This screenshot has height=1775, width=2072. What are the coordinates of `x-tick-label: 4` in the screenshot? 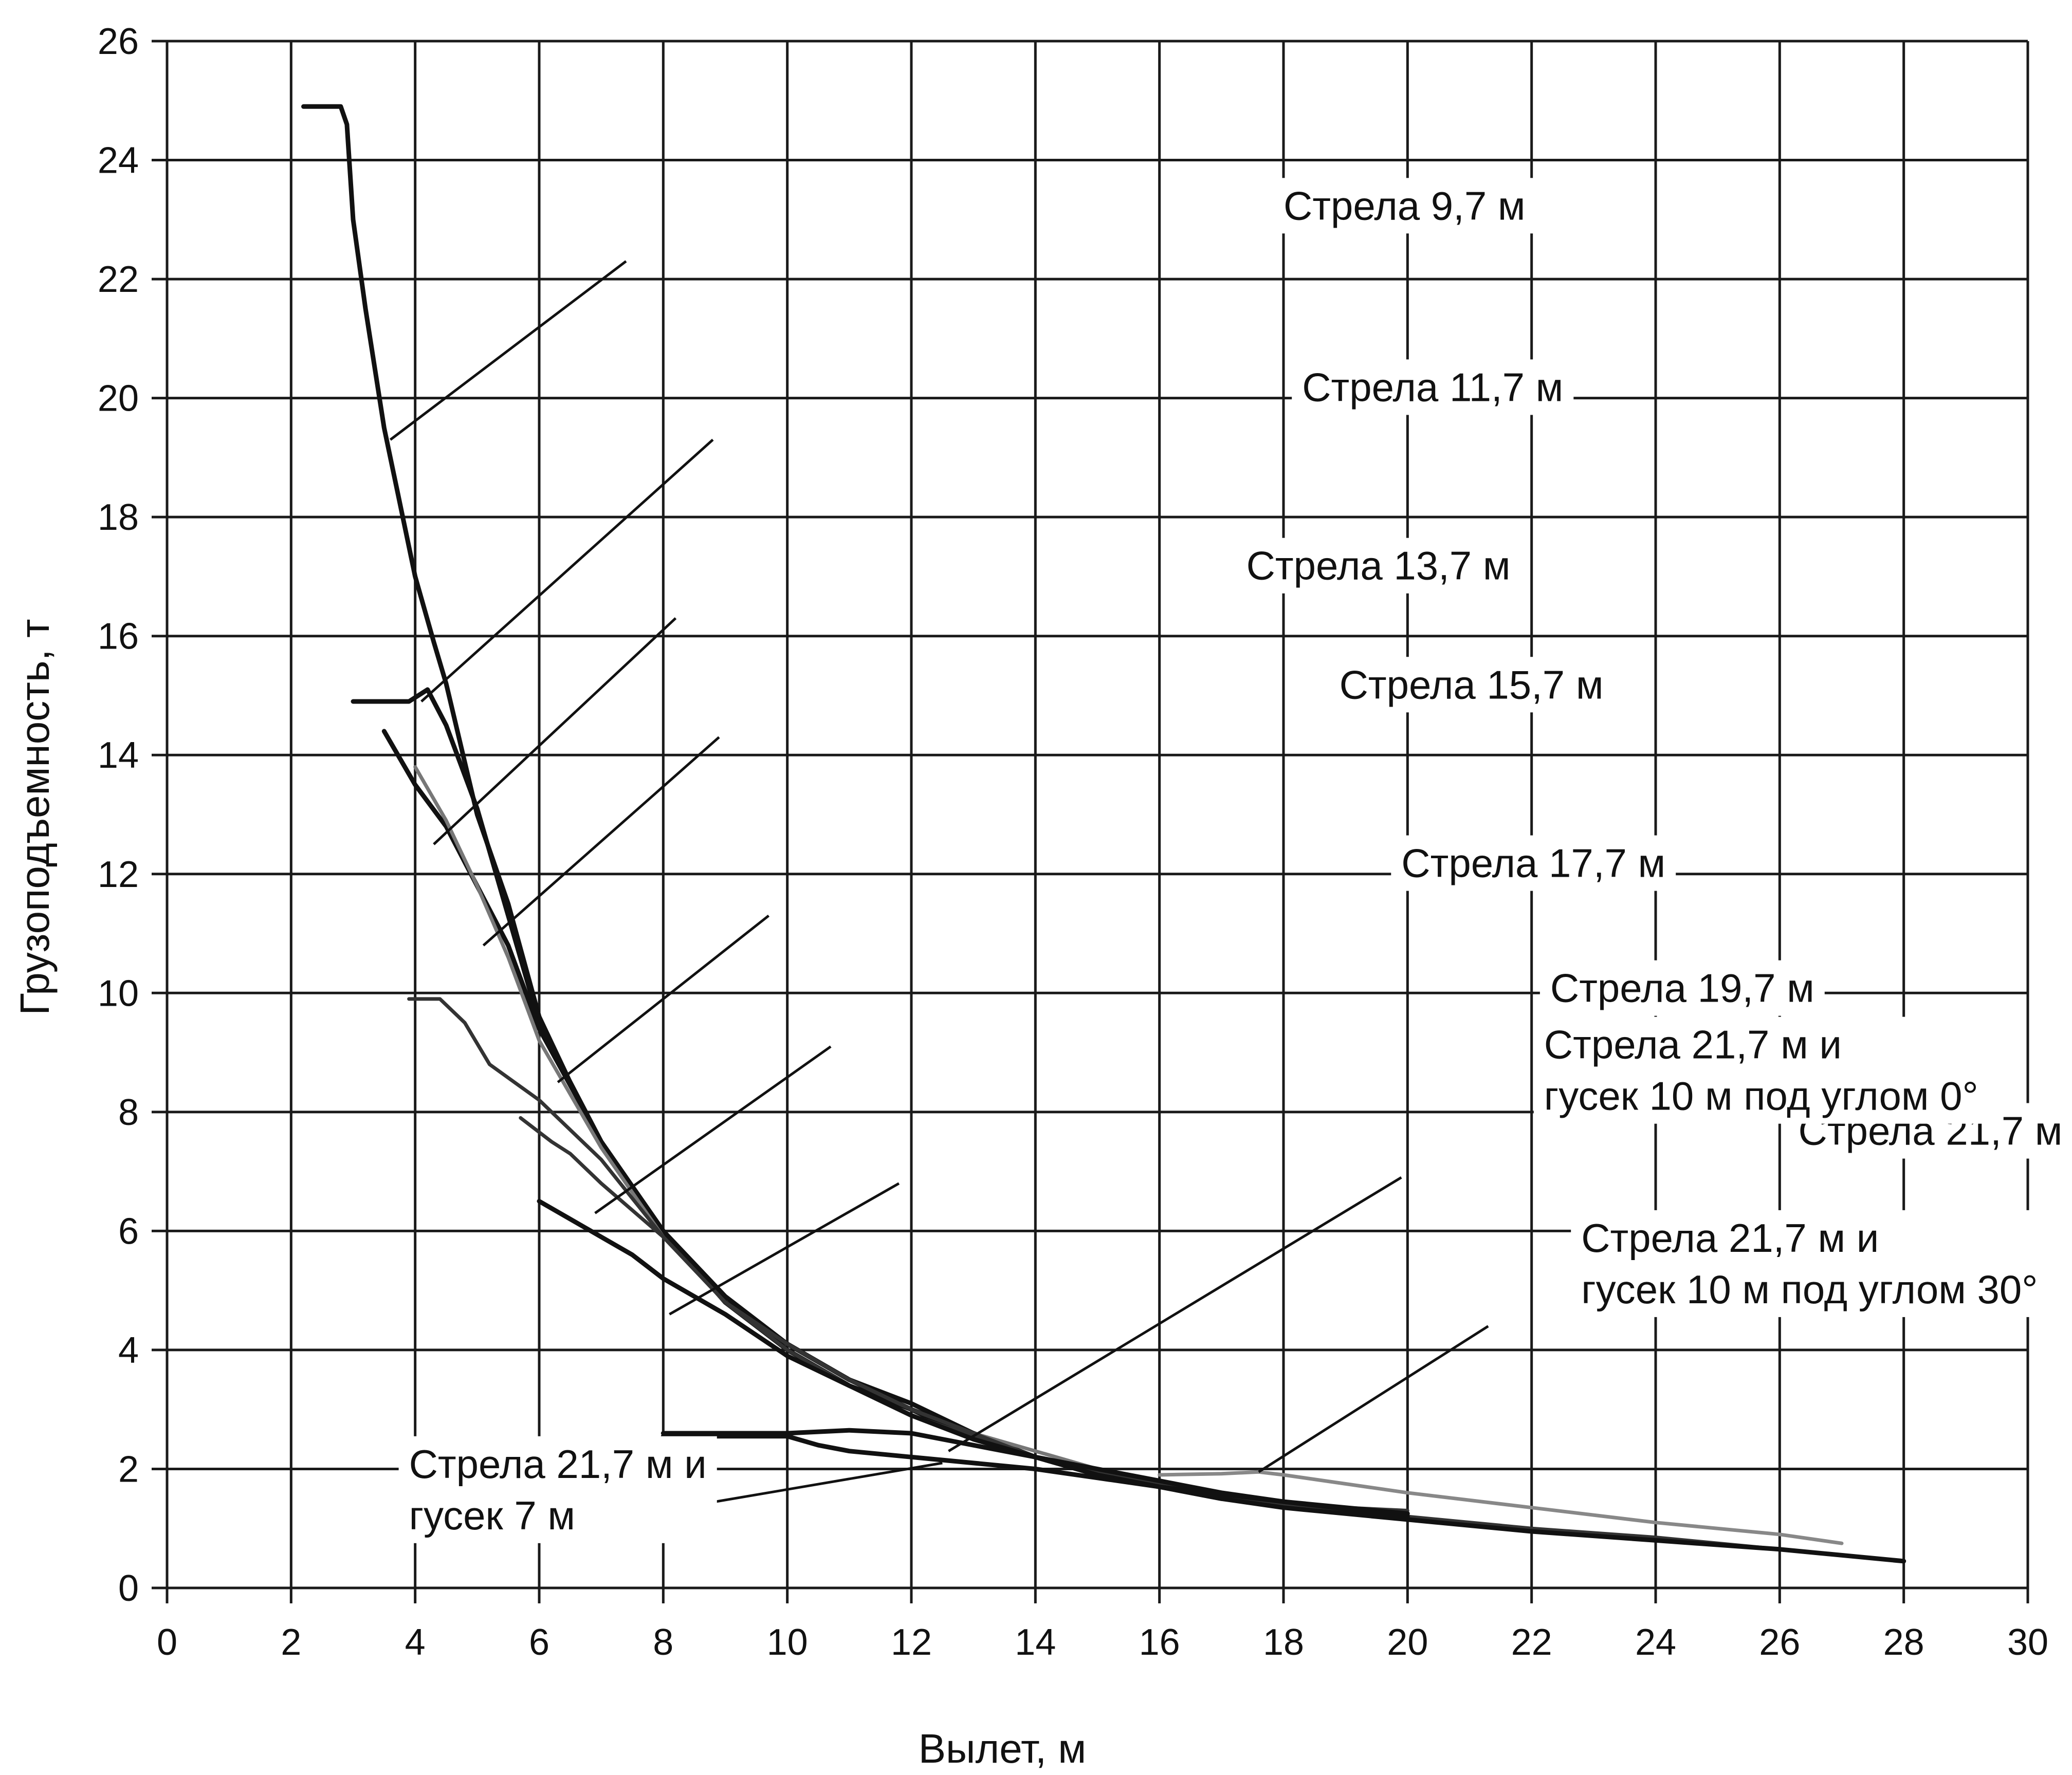 It's located at (416, 1642).